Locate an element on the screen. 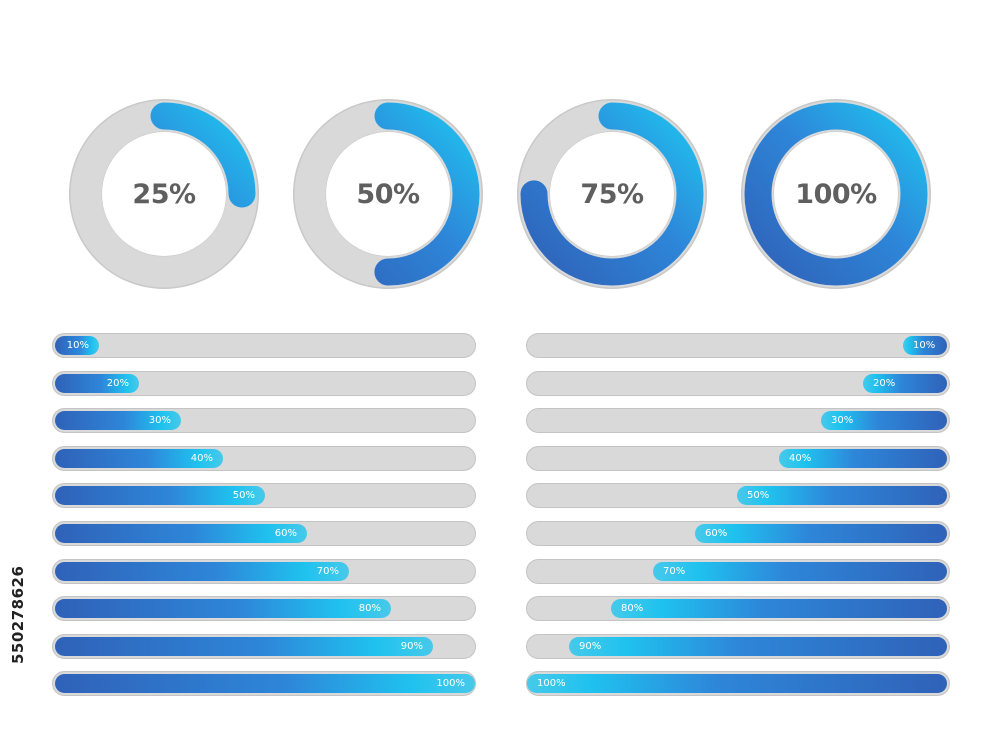  ring-percent-label: 100% is located at coordinates (836, 194).